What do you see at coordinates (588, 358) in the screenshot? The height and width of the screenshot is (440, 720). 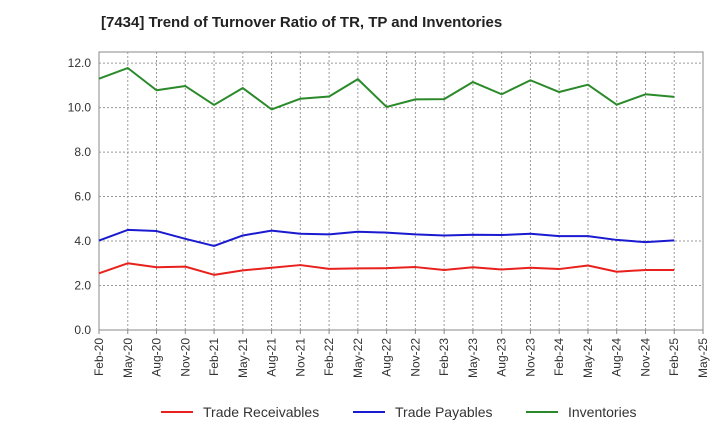 I see `x-tick-label: May-24` at bounding box center [588, 358].